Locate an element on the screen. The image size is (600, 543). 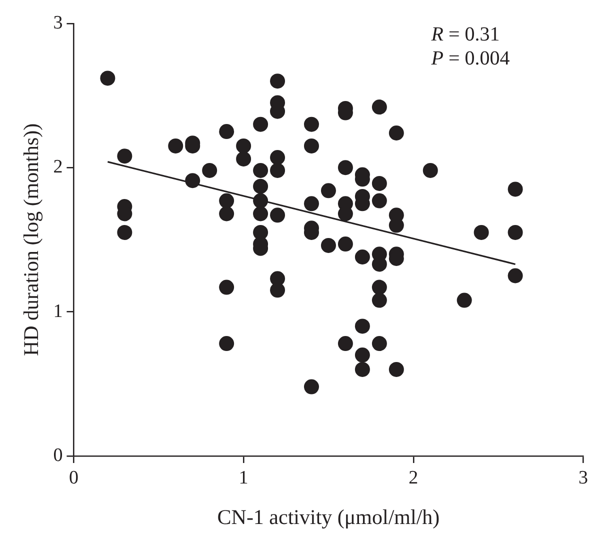
y-axis-title: HD duration (log (months)) is located at coordinates (31, 239).